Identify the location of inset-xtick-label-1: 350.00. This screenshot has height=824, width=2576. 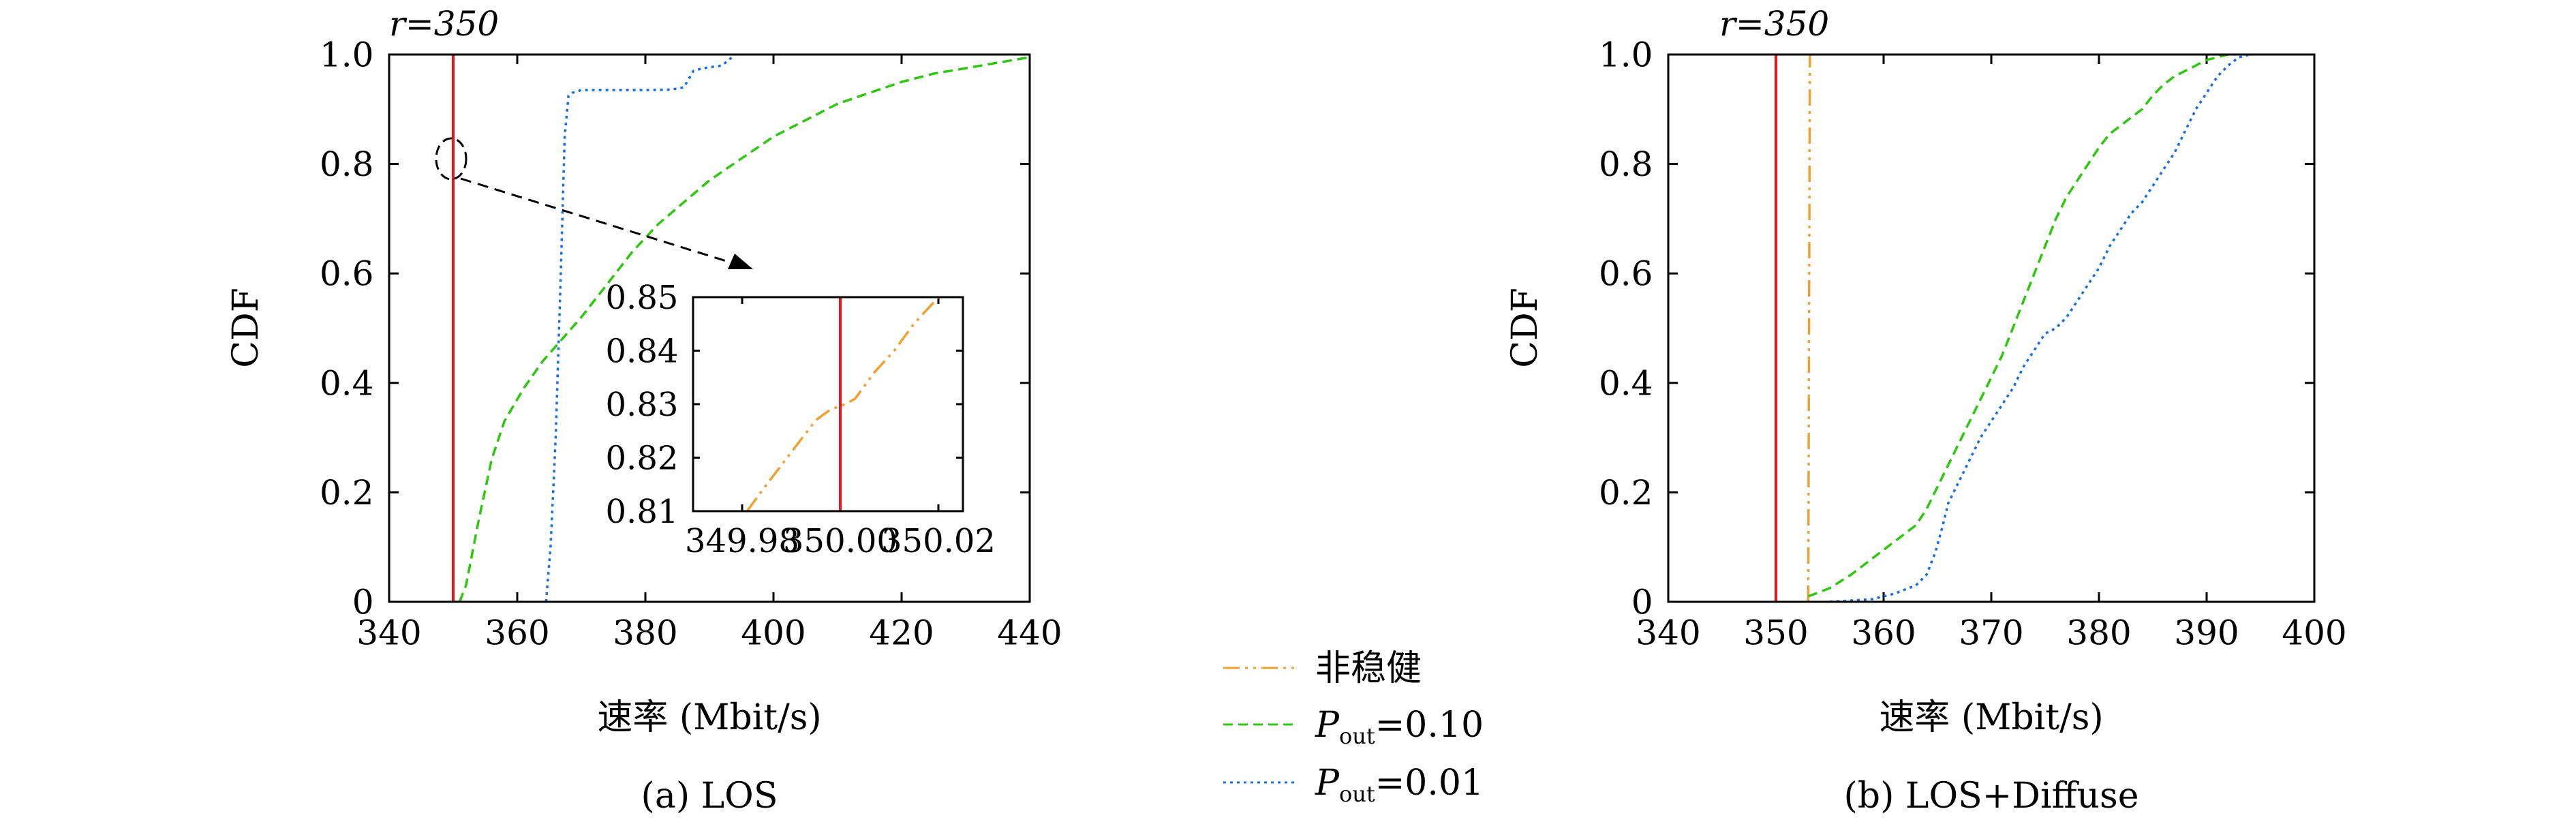
(841, 541).